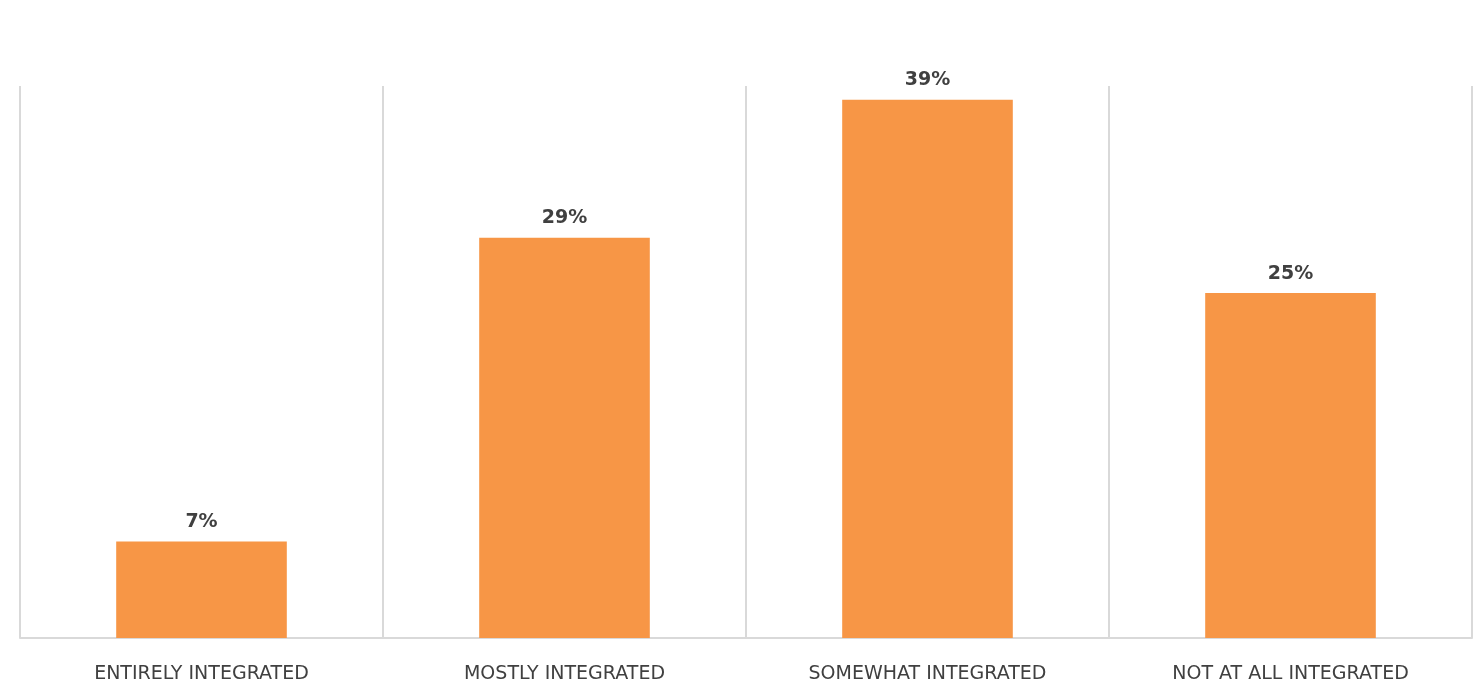 This screenshot has height=690, width=1484. What do you see at coordinates (1290, 271) in the screenshot?
I see `data-label: 25%` at bounding box center [1290, 271].